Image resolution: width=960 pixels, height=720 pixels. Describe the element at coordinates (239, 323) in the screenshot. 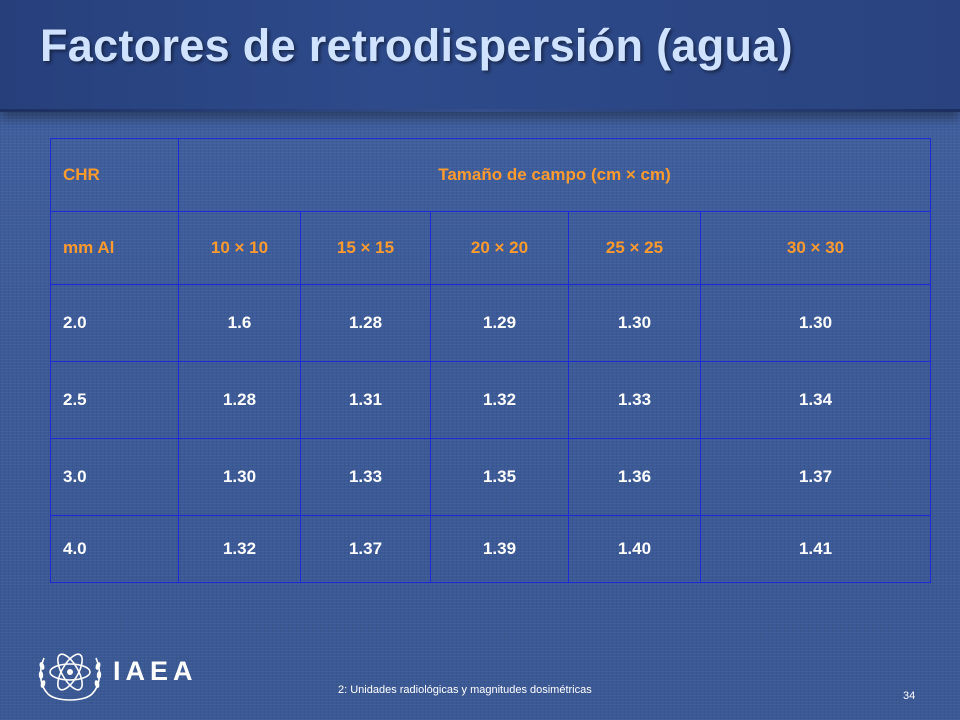

I see `table-cell: 1.6` at that location.